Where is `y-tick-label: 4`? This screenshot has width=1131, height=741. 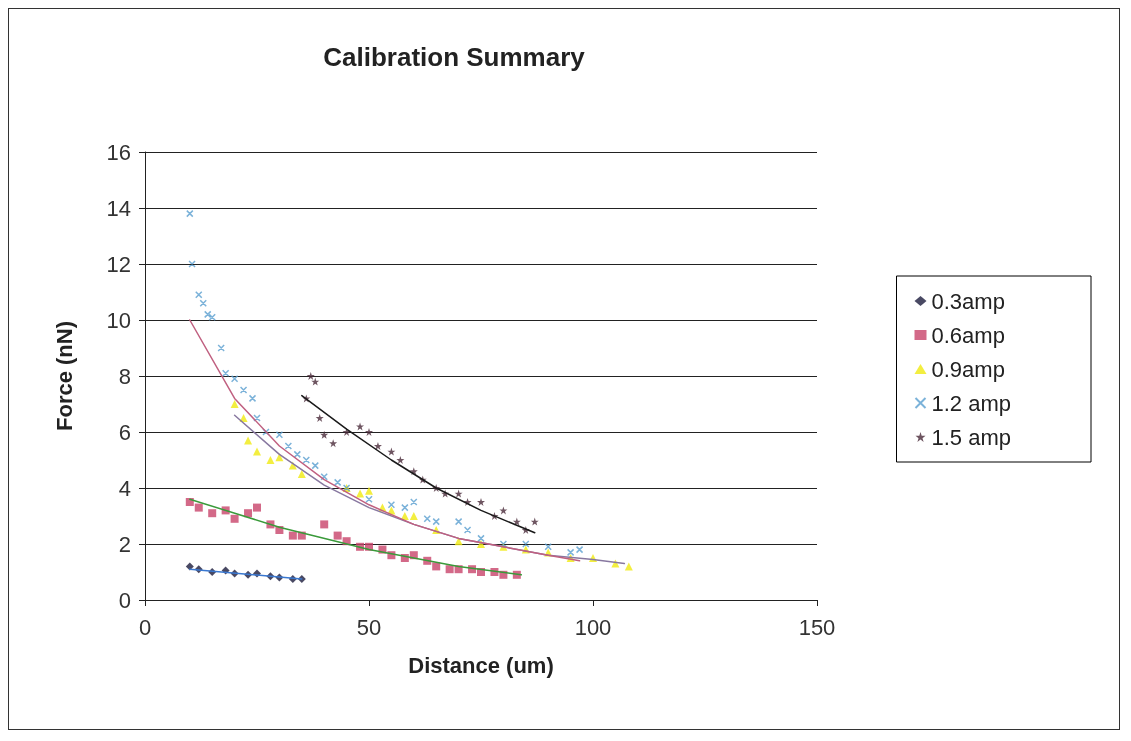 y-tick-label: 4 is located at coordinates (124, 488).